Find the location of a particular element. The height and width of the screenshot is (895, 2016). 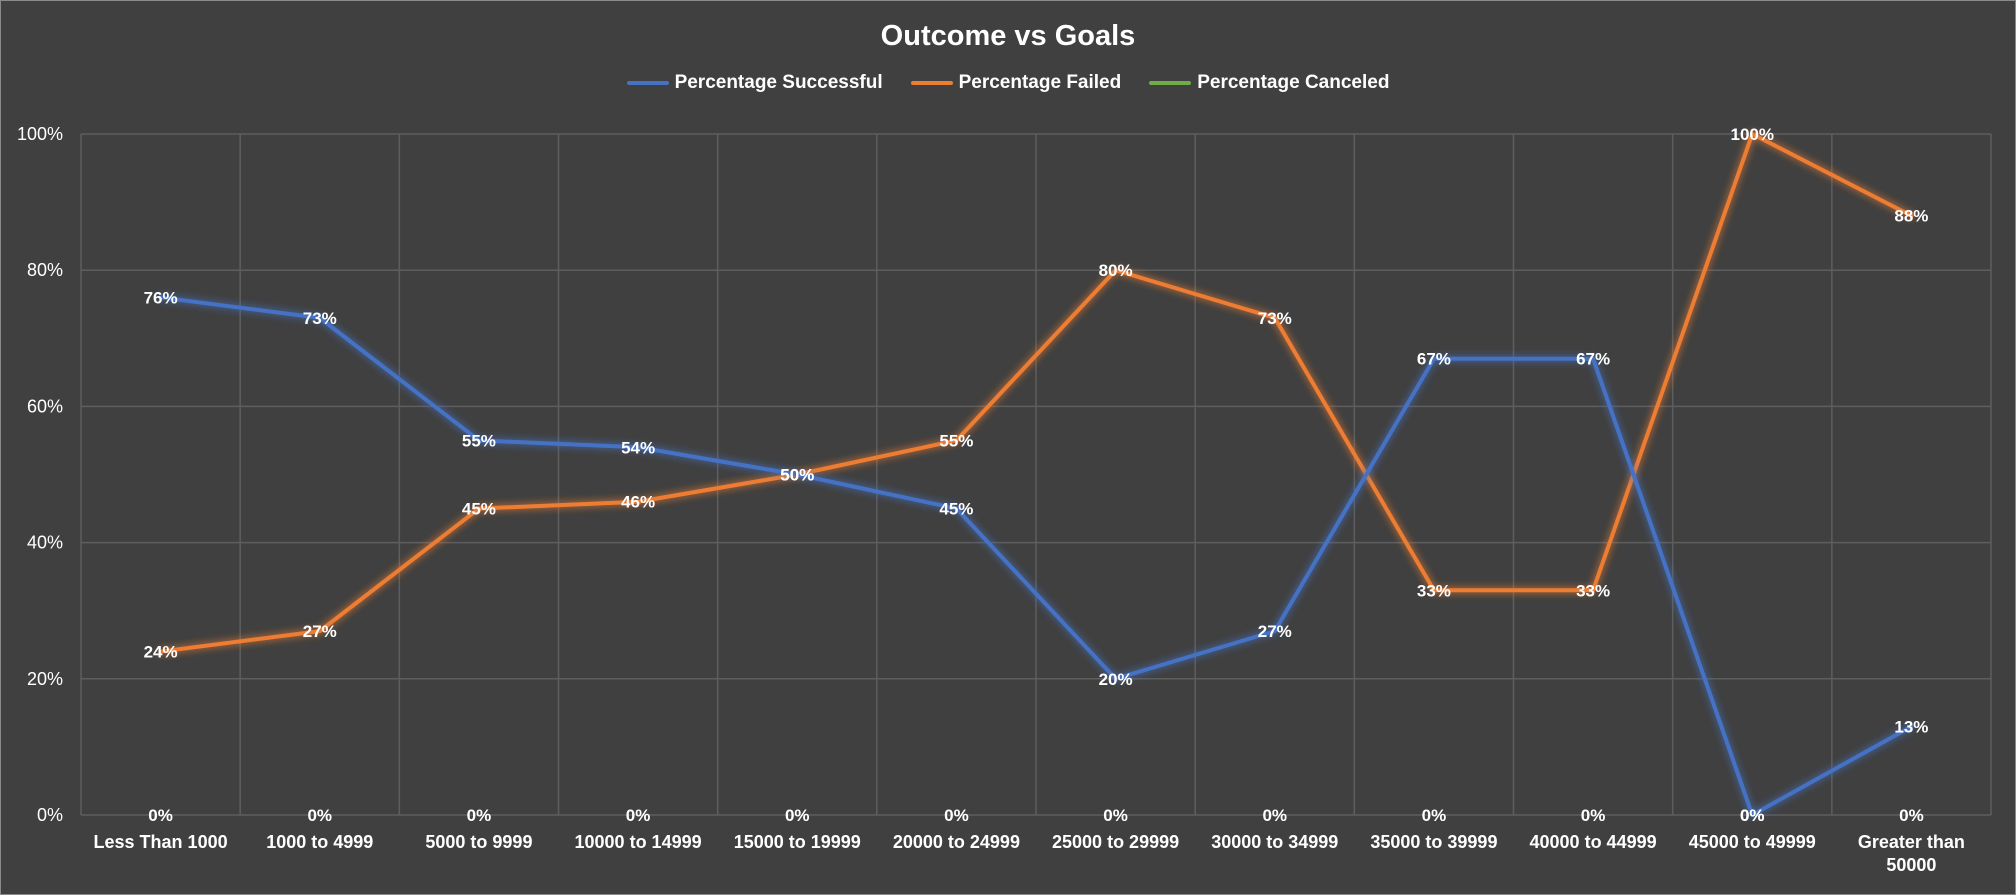

data-label-percentage-failed: 27% is located at coordinates (320, 631).